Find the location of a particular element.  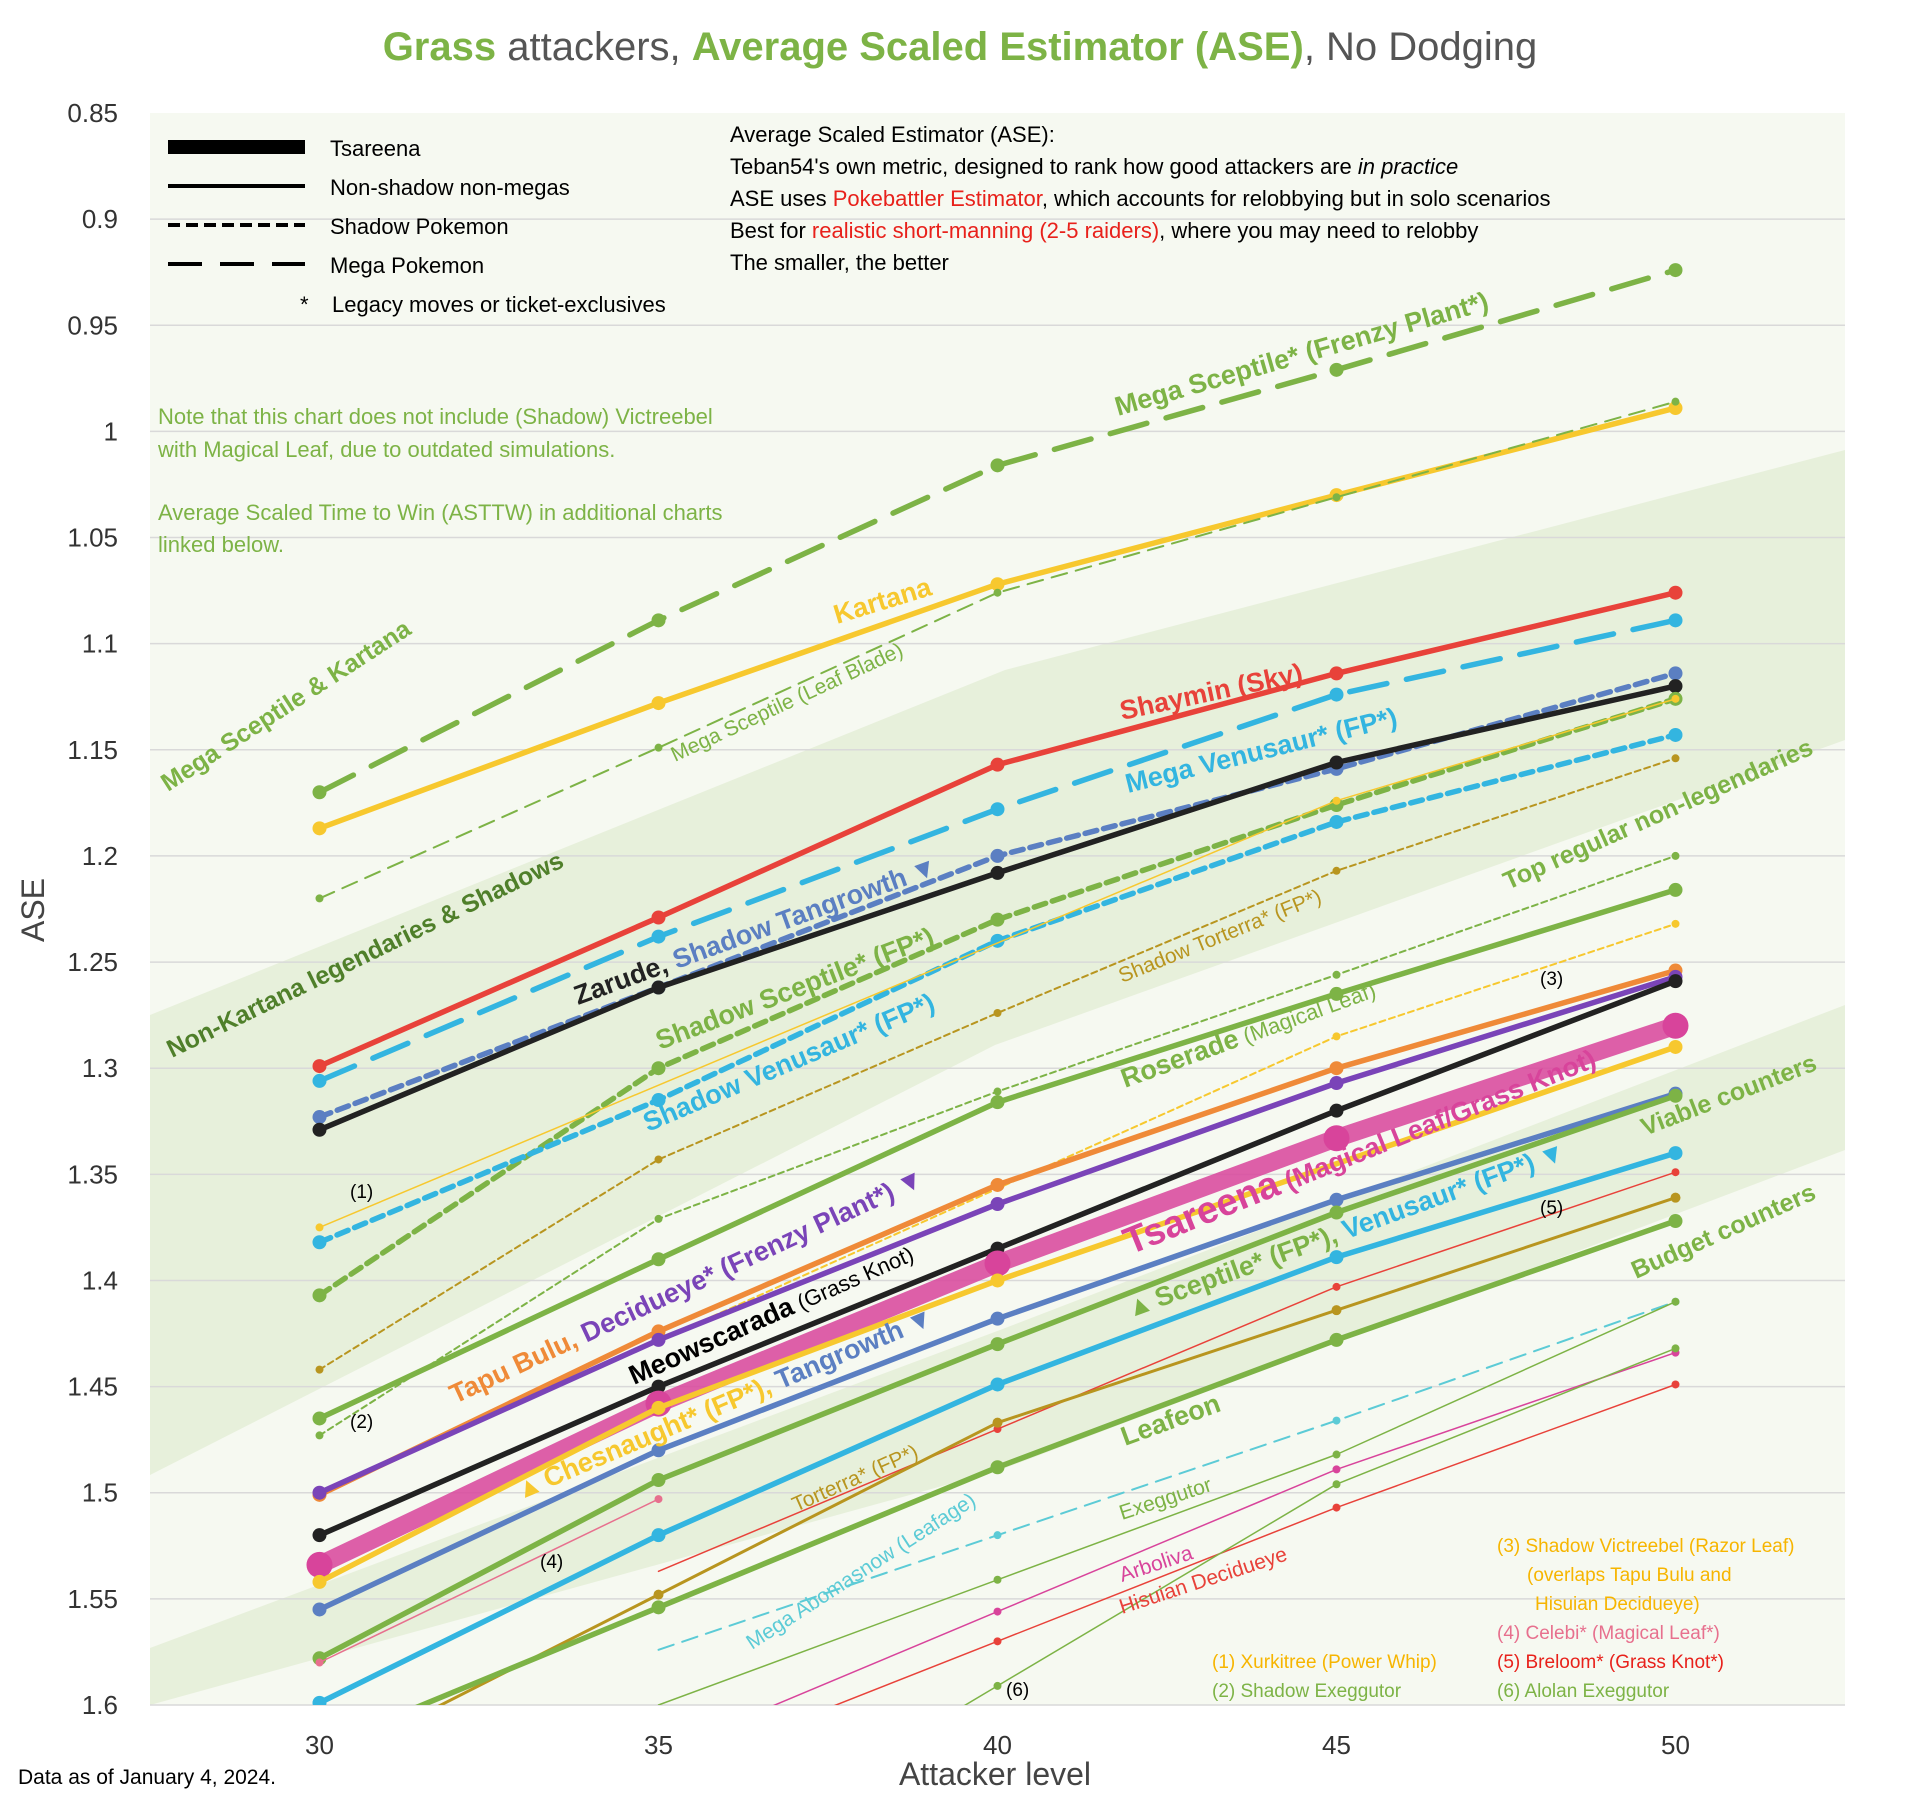

y-tick-label: 1 is located at coordinates (111, 431).